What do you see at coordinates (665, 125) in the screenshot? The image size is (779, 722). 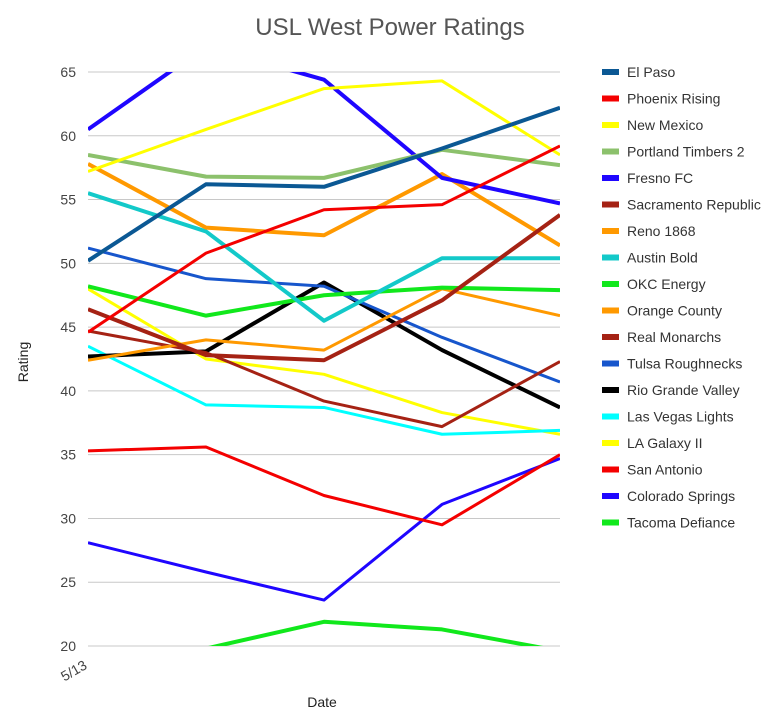 I see `legend-label-new-mexico: New Mexico` at bounding box center [665, 125].